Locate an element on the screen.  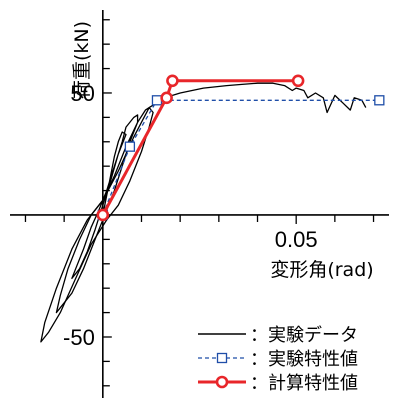
x-tick-label: 0.05 is located at coordinates (296, 239).